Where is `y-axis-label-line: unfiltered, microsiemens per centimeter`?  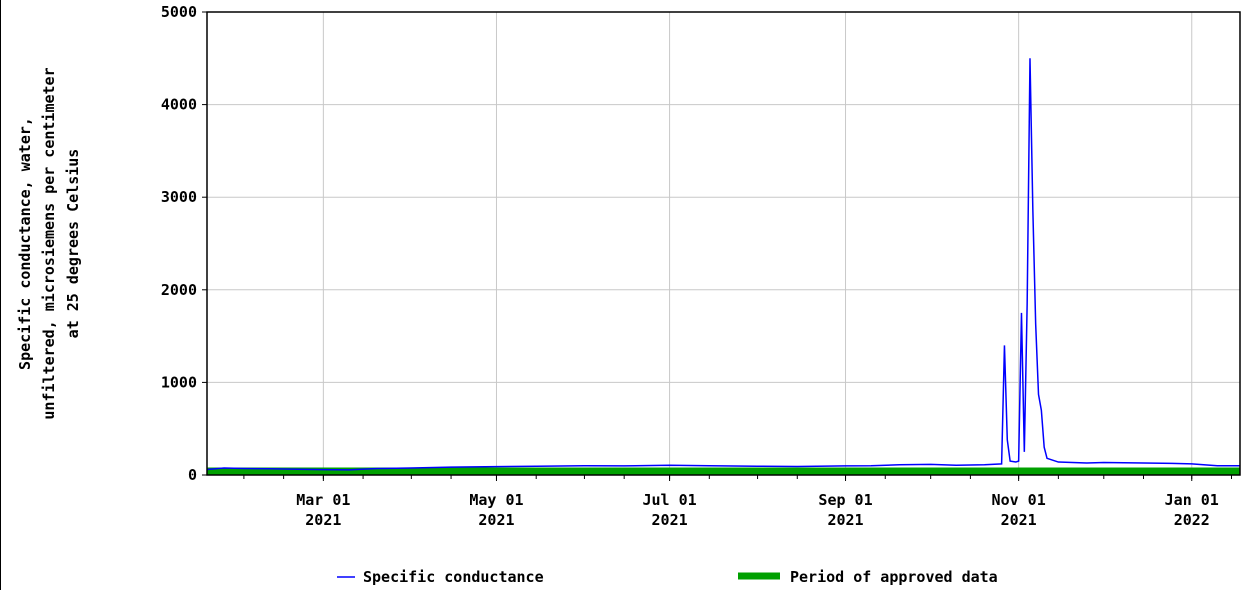 y-axis-label-line: unfiltered, microsiemens per centimeter is located at coordinates (49, 243).